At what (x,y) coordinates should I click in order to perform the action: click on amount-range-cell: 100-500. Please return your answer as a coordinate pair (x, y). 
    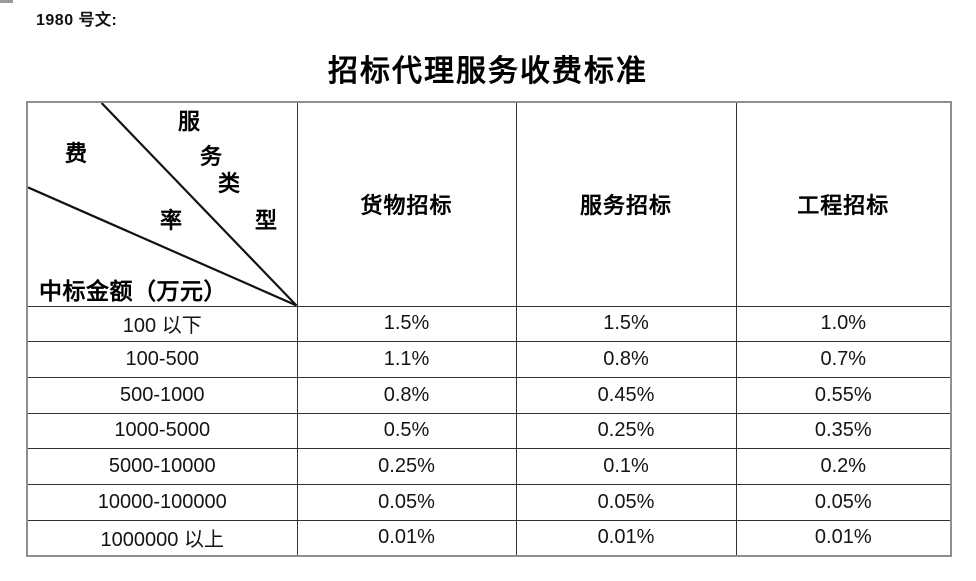
    Looking at the image, I should click on (162, 359).